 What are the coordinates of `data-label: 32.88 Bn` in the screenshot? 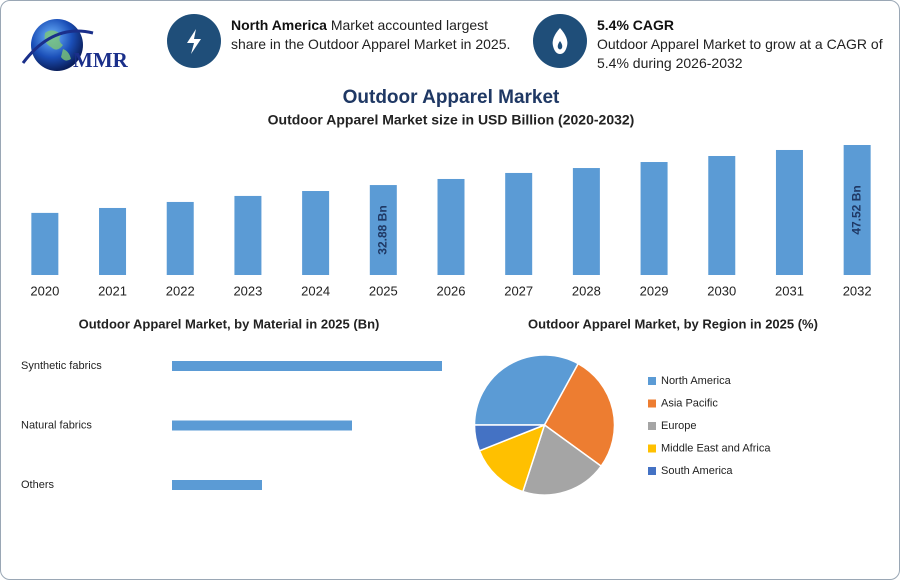 It's located at (382, 229).